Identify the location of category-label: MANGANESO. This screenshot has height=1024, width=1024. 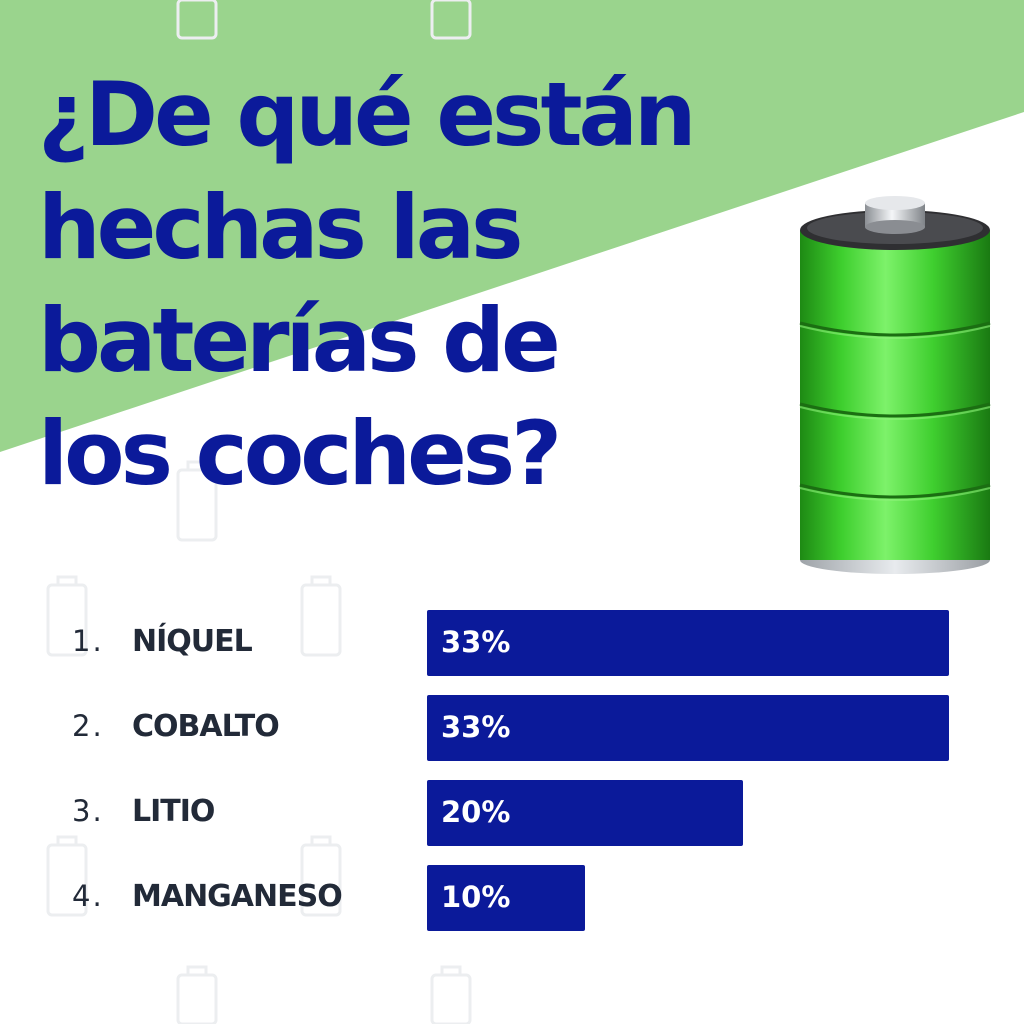
(237, 896).